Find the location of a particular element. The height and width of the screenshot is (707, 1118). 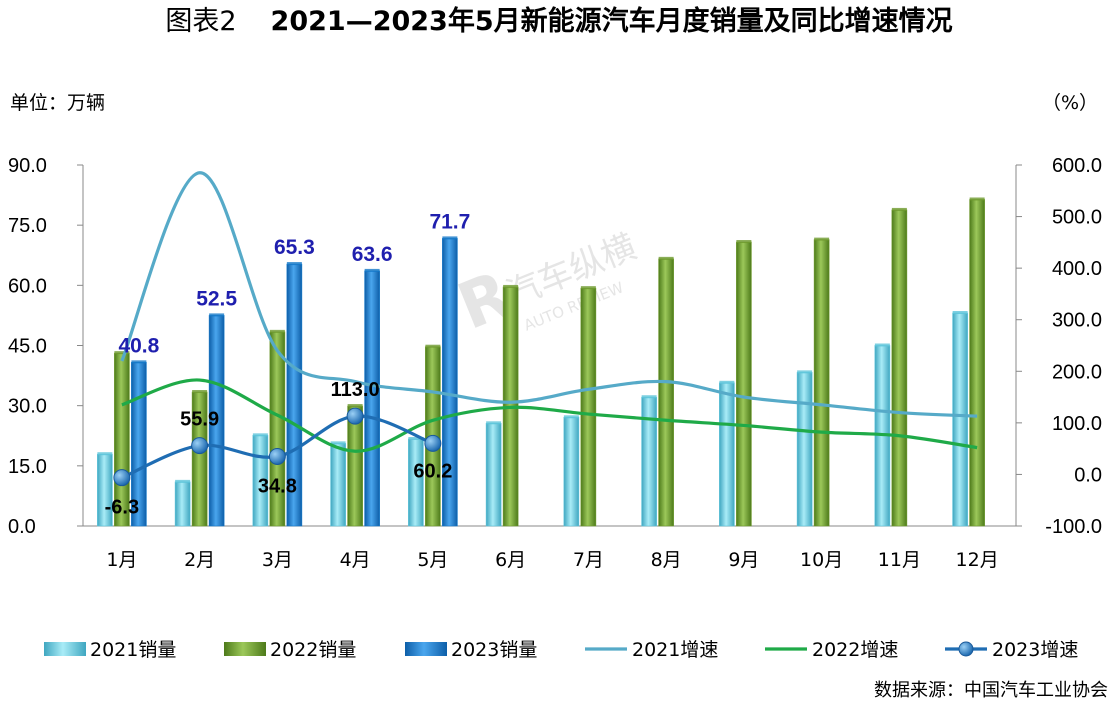

bar-2023-label: 40.8 is located at coordinates (138, 345).